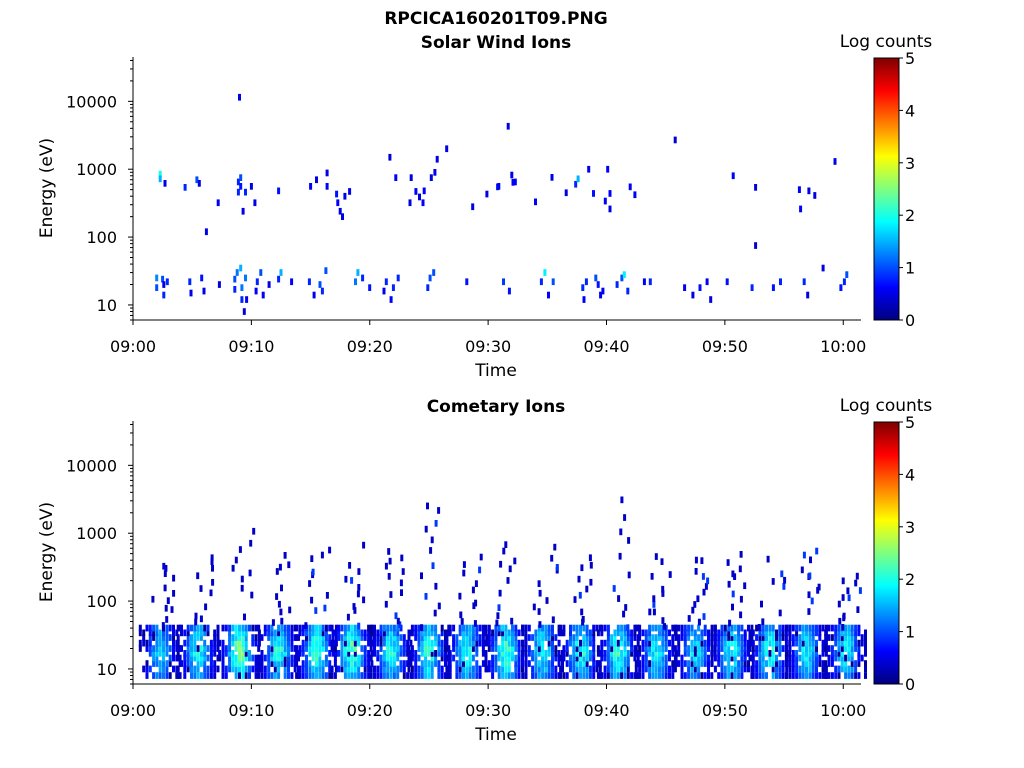 The image size is (1024, 768). What do you see at coordinates (886, 553) in the screenshot?
I see `cometary-colorbar` at bounding box center [886, 553].